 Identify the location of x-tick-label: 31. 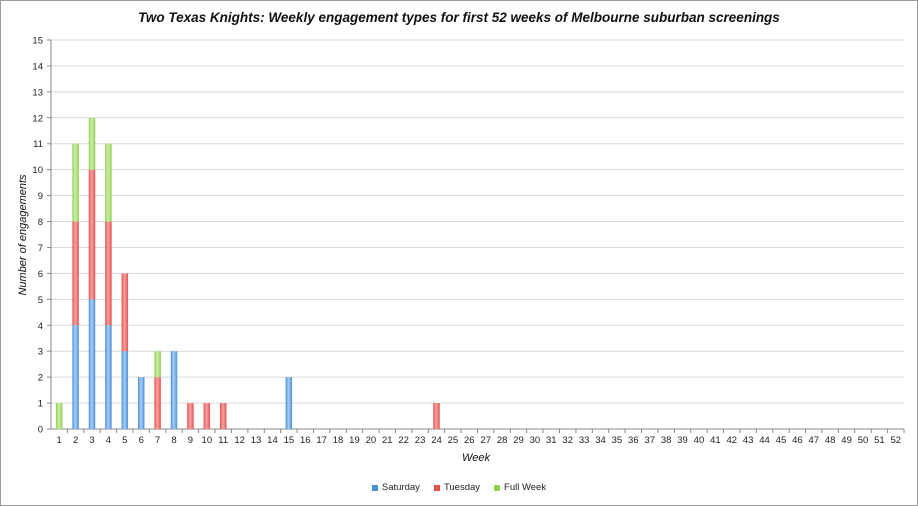
(551, 440).